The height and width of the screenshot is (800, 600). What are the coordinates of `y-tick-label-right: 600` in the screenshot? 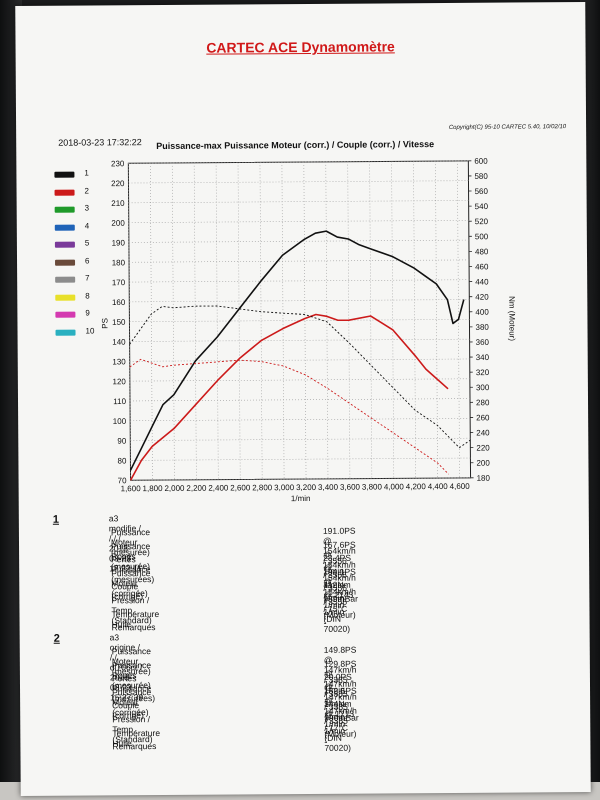 It's located at (481, 161).